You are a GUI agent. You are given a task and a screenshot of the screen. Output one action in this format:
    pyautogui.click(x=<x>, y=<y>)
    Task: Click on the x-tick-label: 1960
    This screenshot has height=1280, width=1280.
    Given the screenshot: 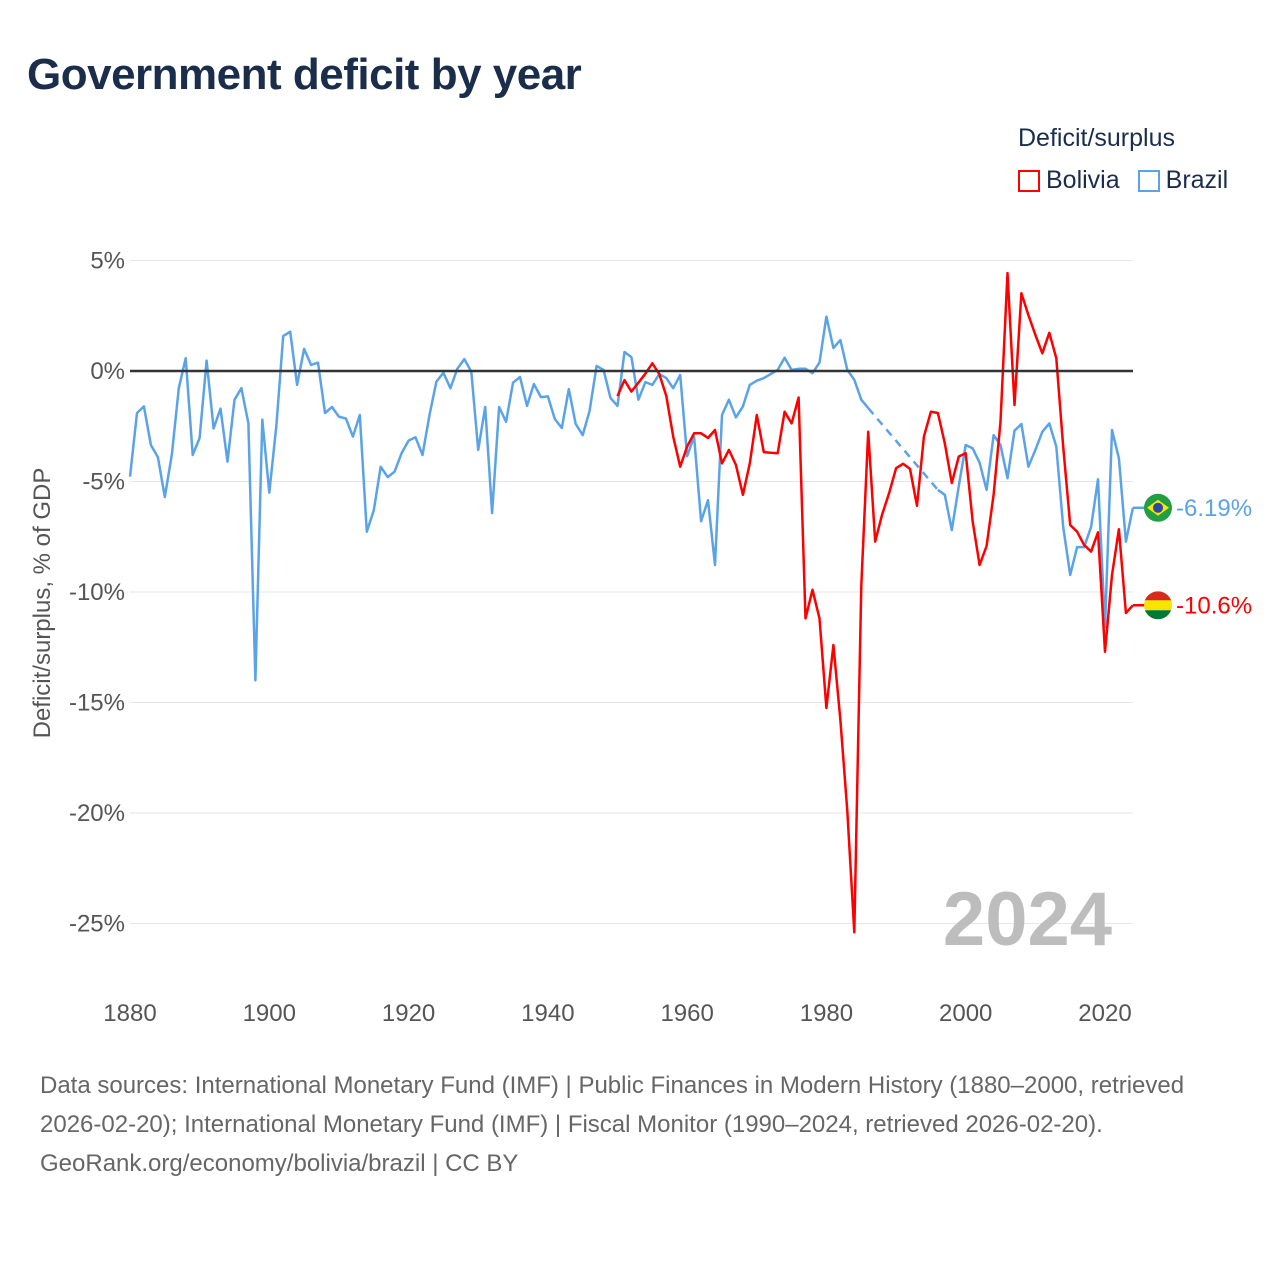 What is the action you would take?
    pyautogui.click(x=686, y=1013)
    